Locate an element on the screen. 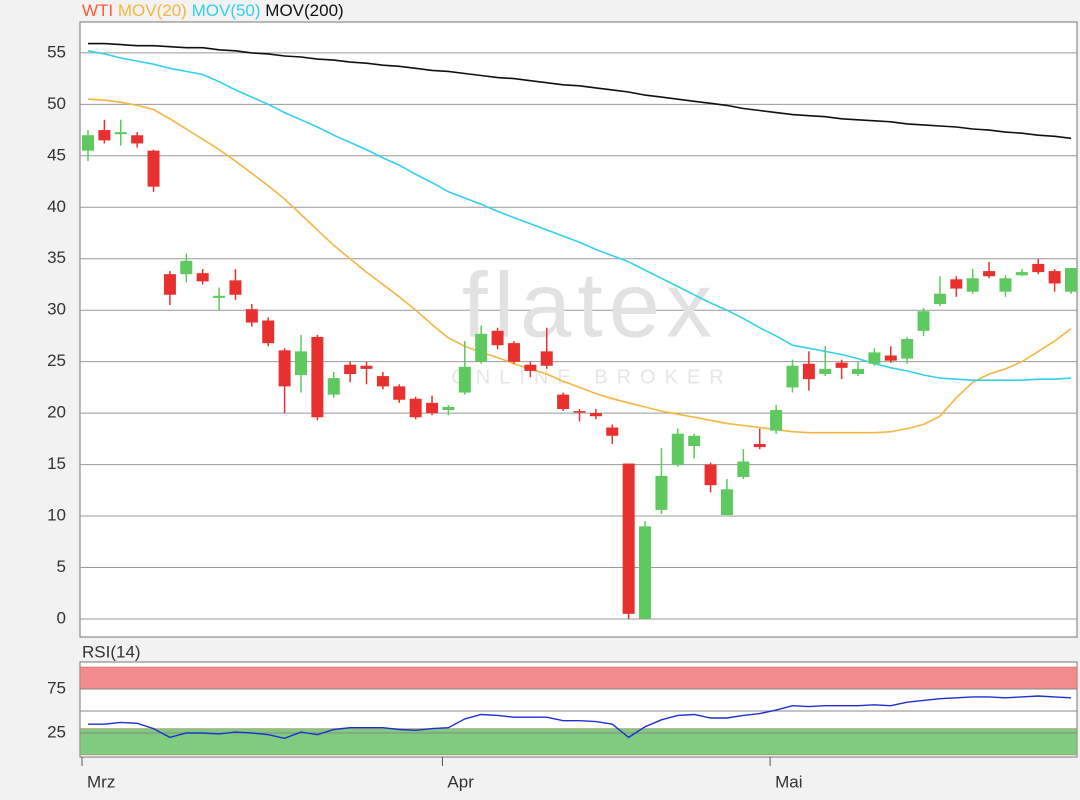  y-tick-label: 30 is located at coordinates (56, 309).